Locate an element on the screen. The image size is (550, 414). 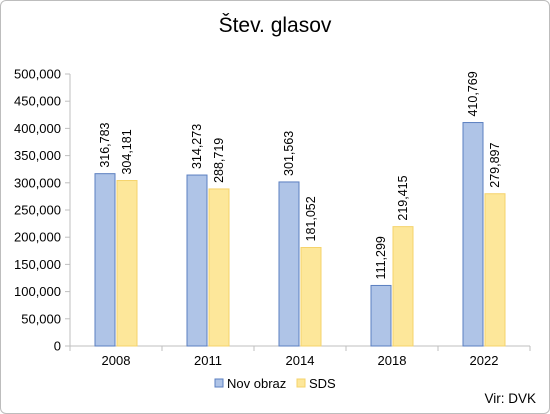
bar-nov-obraz-2011 is located at coordinates (197, 260).